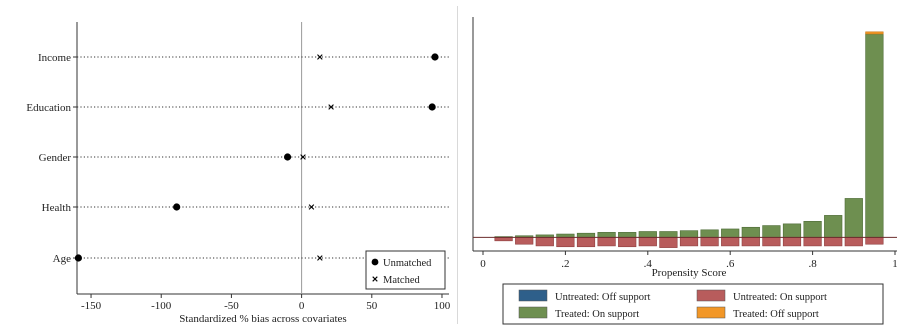 This screenshot has width=897, height=334. What do you see at coordinates (375, 279) in the screenshot?
I see `legend-marker-matched` at bounding box center [375, 279].